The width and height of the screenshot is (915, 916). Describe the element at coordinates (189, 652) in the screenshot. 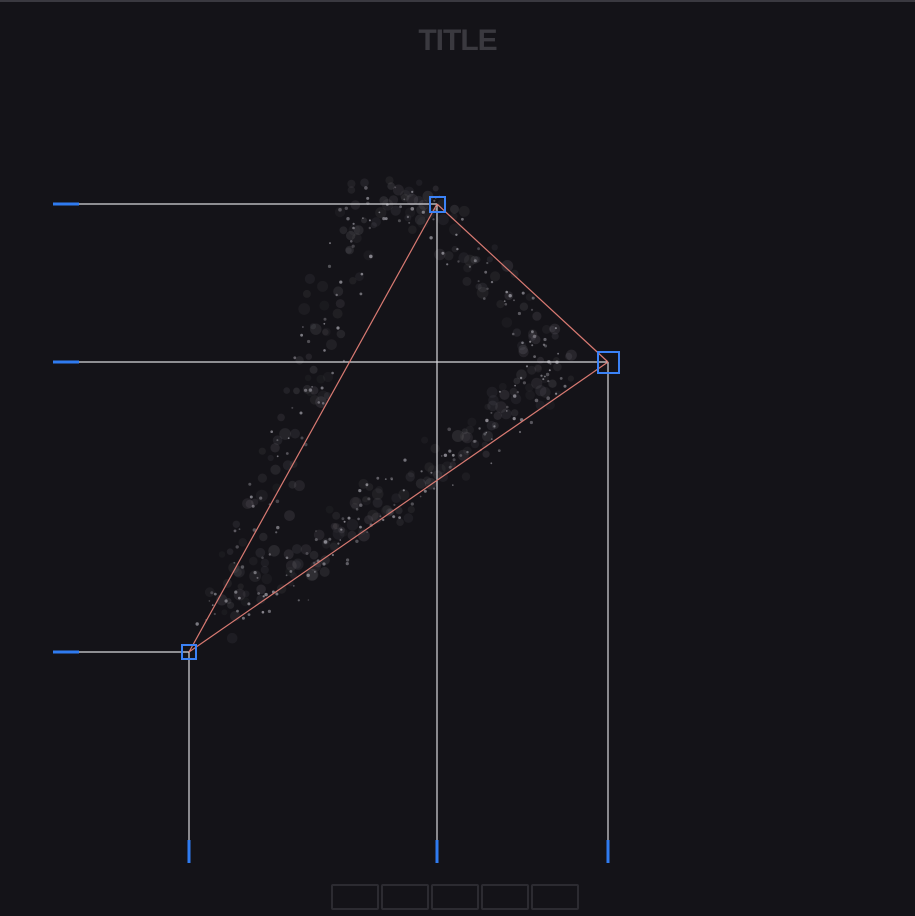

I see `vertex-handle-left` at that location.